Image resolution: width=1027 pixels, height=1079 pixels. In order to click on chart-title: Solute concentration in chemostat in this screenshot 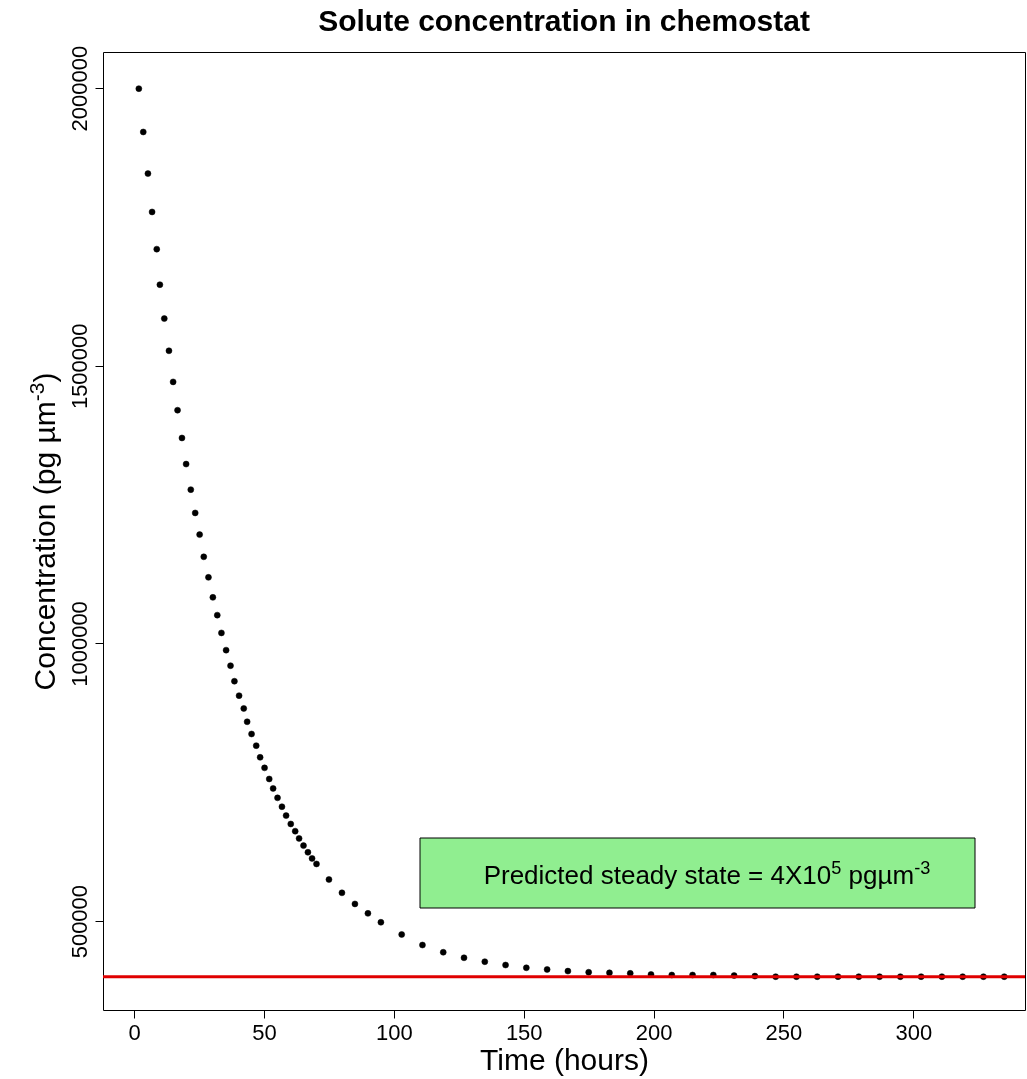, I will do `click(564, 21)`.